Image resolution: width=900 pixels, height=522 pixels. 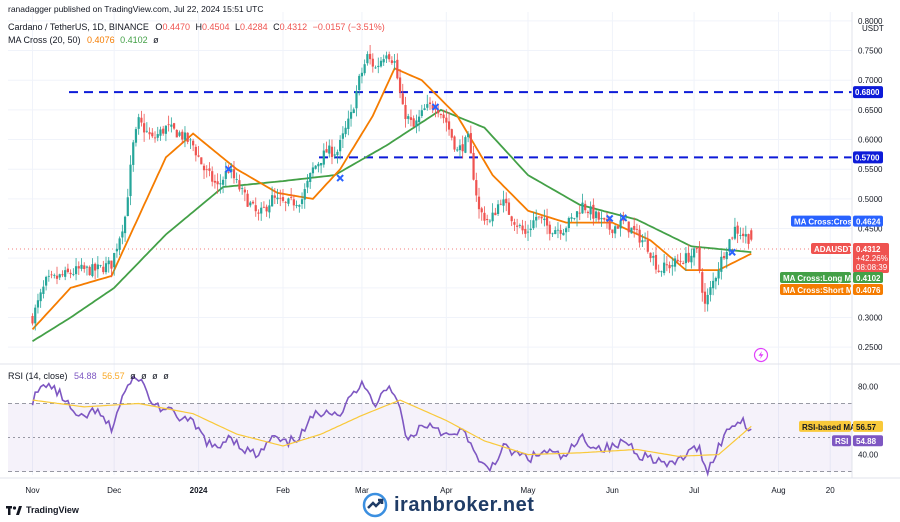 What do you see at coordinates (868, 157) in the screenshot?
I see `level-price-tag` at bounding box center [868, 157].